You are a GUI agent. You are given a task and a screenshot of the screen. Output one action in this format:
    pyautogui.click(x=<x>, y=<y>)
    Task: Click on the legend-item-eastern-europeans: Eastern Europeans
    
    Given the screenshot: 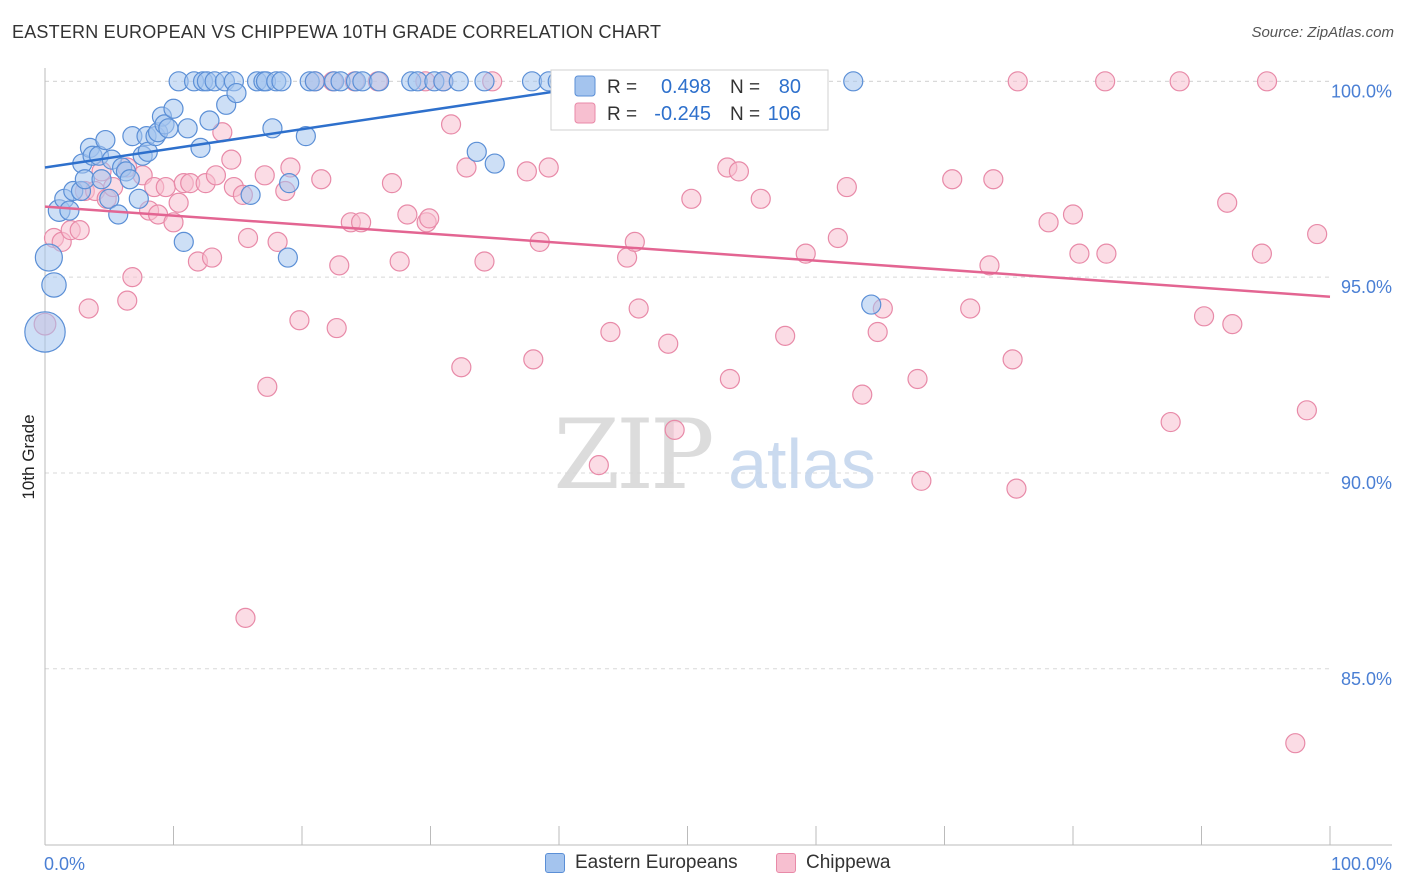 What is the action you would take?
    pyautogui.click(x=641, y=863)
    